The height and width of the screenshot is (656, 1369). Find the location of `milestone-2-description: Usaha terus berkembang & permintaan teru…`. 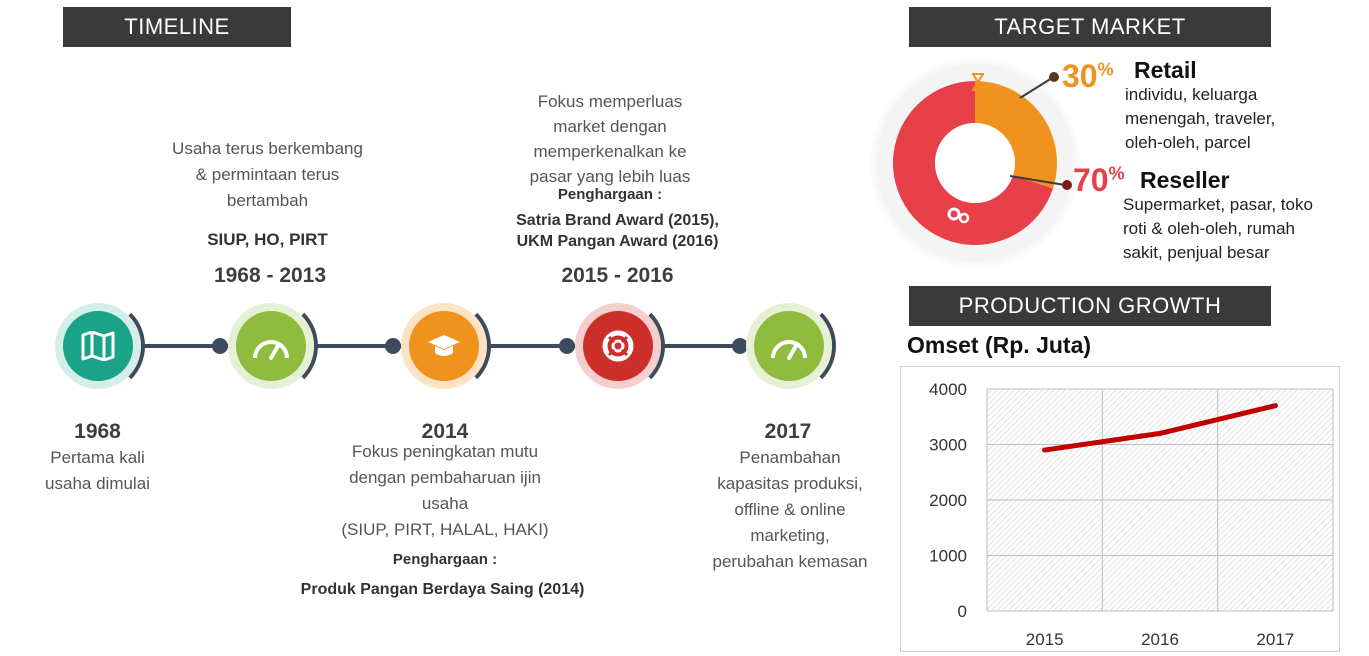

milestone-2-description: Usaha terus berkembang & permintaan teru… is located at coordinates (267, 174).